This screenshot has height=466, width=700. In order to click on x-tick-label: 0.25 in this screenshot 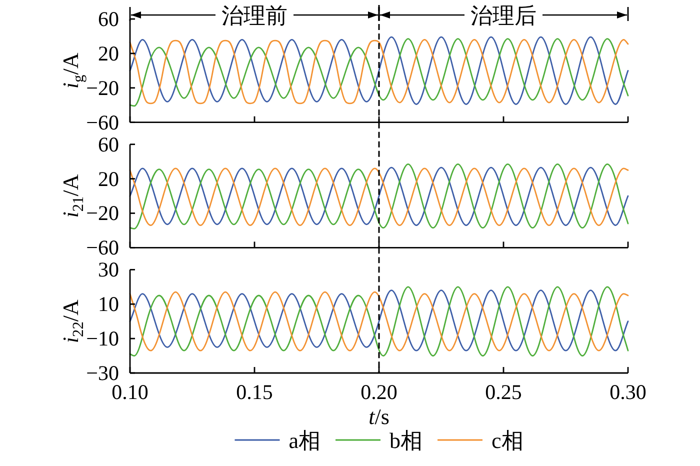, I will do `click(503, 392)`.